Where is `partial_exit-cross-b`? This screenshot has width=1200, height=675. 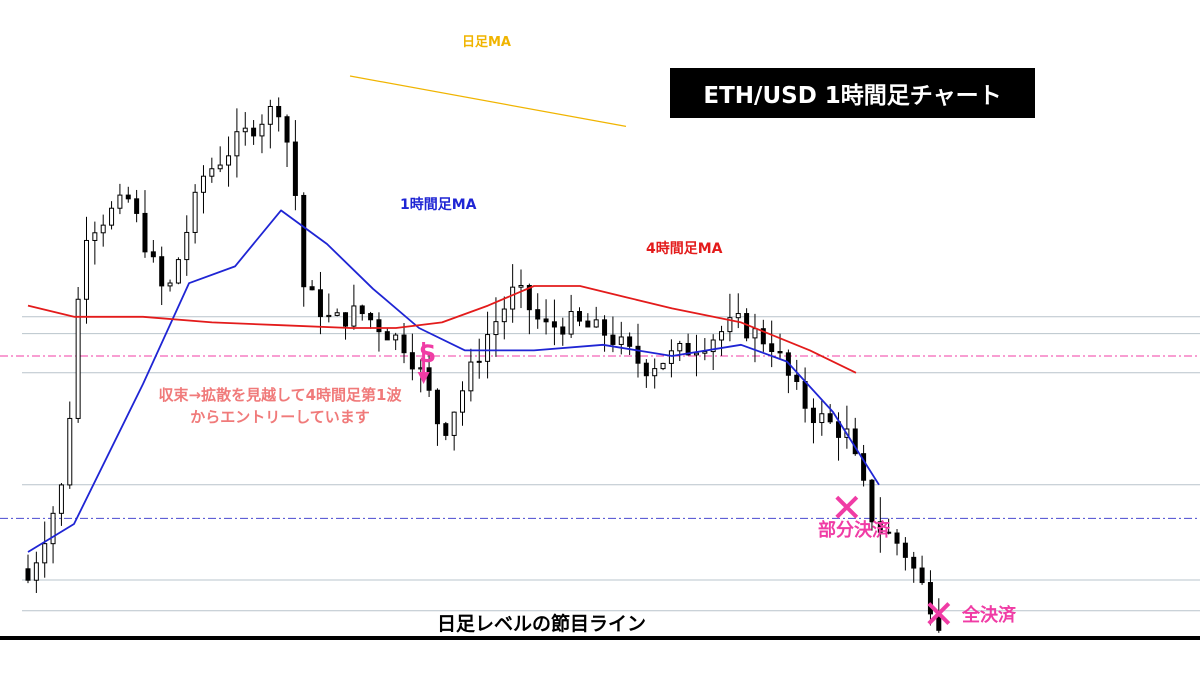 partial_exit-cross-b is located at coordinates (847, 507).